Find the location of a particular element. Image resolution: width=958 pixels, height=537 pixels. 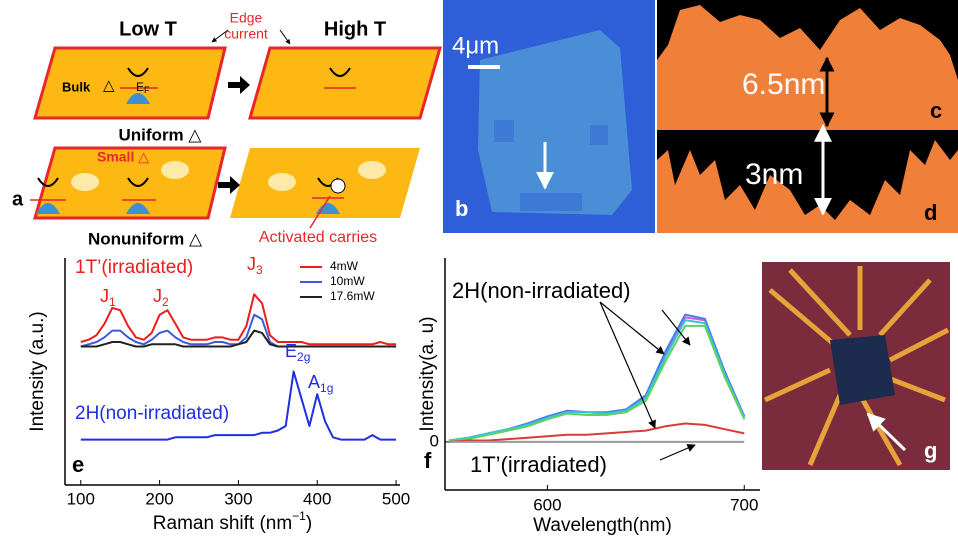

label: Edge is located at coordinates (246, 18).